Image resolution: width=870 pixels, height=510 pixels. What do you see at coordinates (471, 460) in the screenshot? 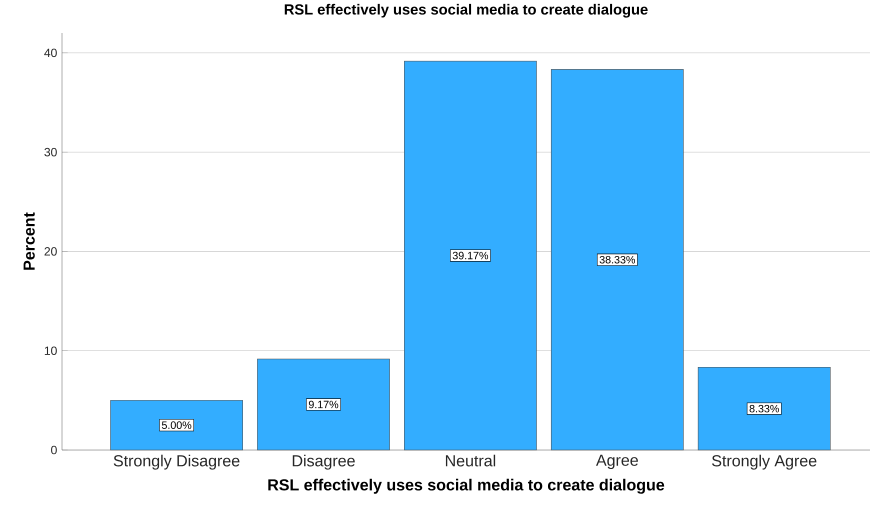
I see `x-tick-label: Neutral` at bounding box center [471, 460].